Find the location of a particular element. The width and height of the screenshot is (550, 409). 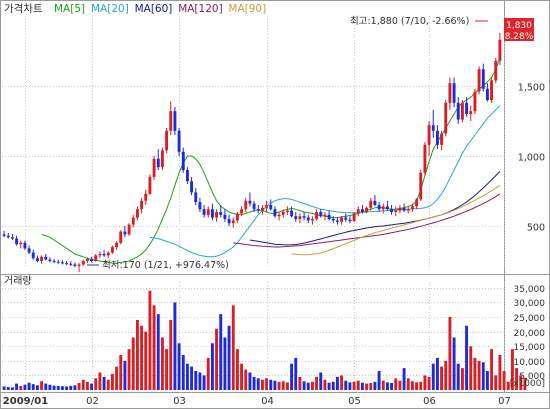

price-axis: 500 1,000 1,500 is located at coordinates (531, 158).